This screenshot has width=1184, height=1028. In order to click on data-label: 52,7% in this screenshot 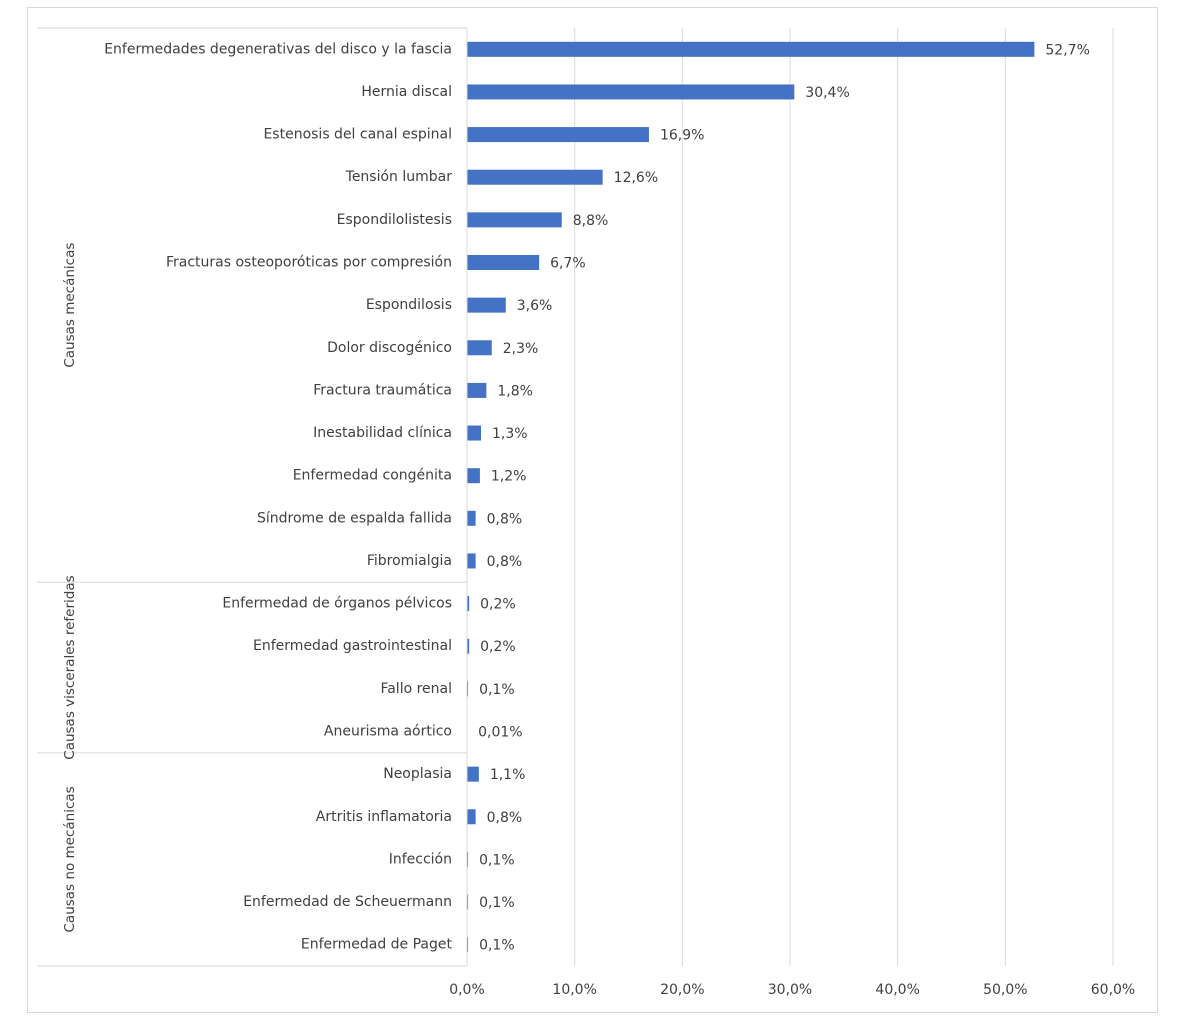, I will do `click(1067, 50)`.